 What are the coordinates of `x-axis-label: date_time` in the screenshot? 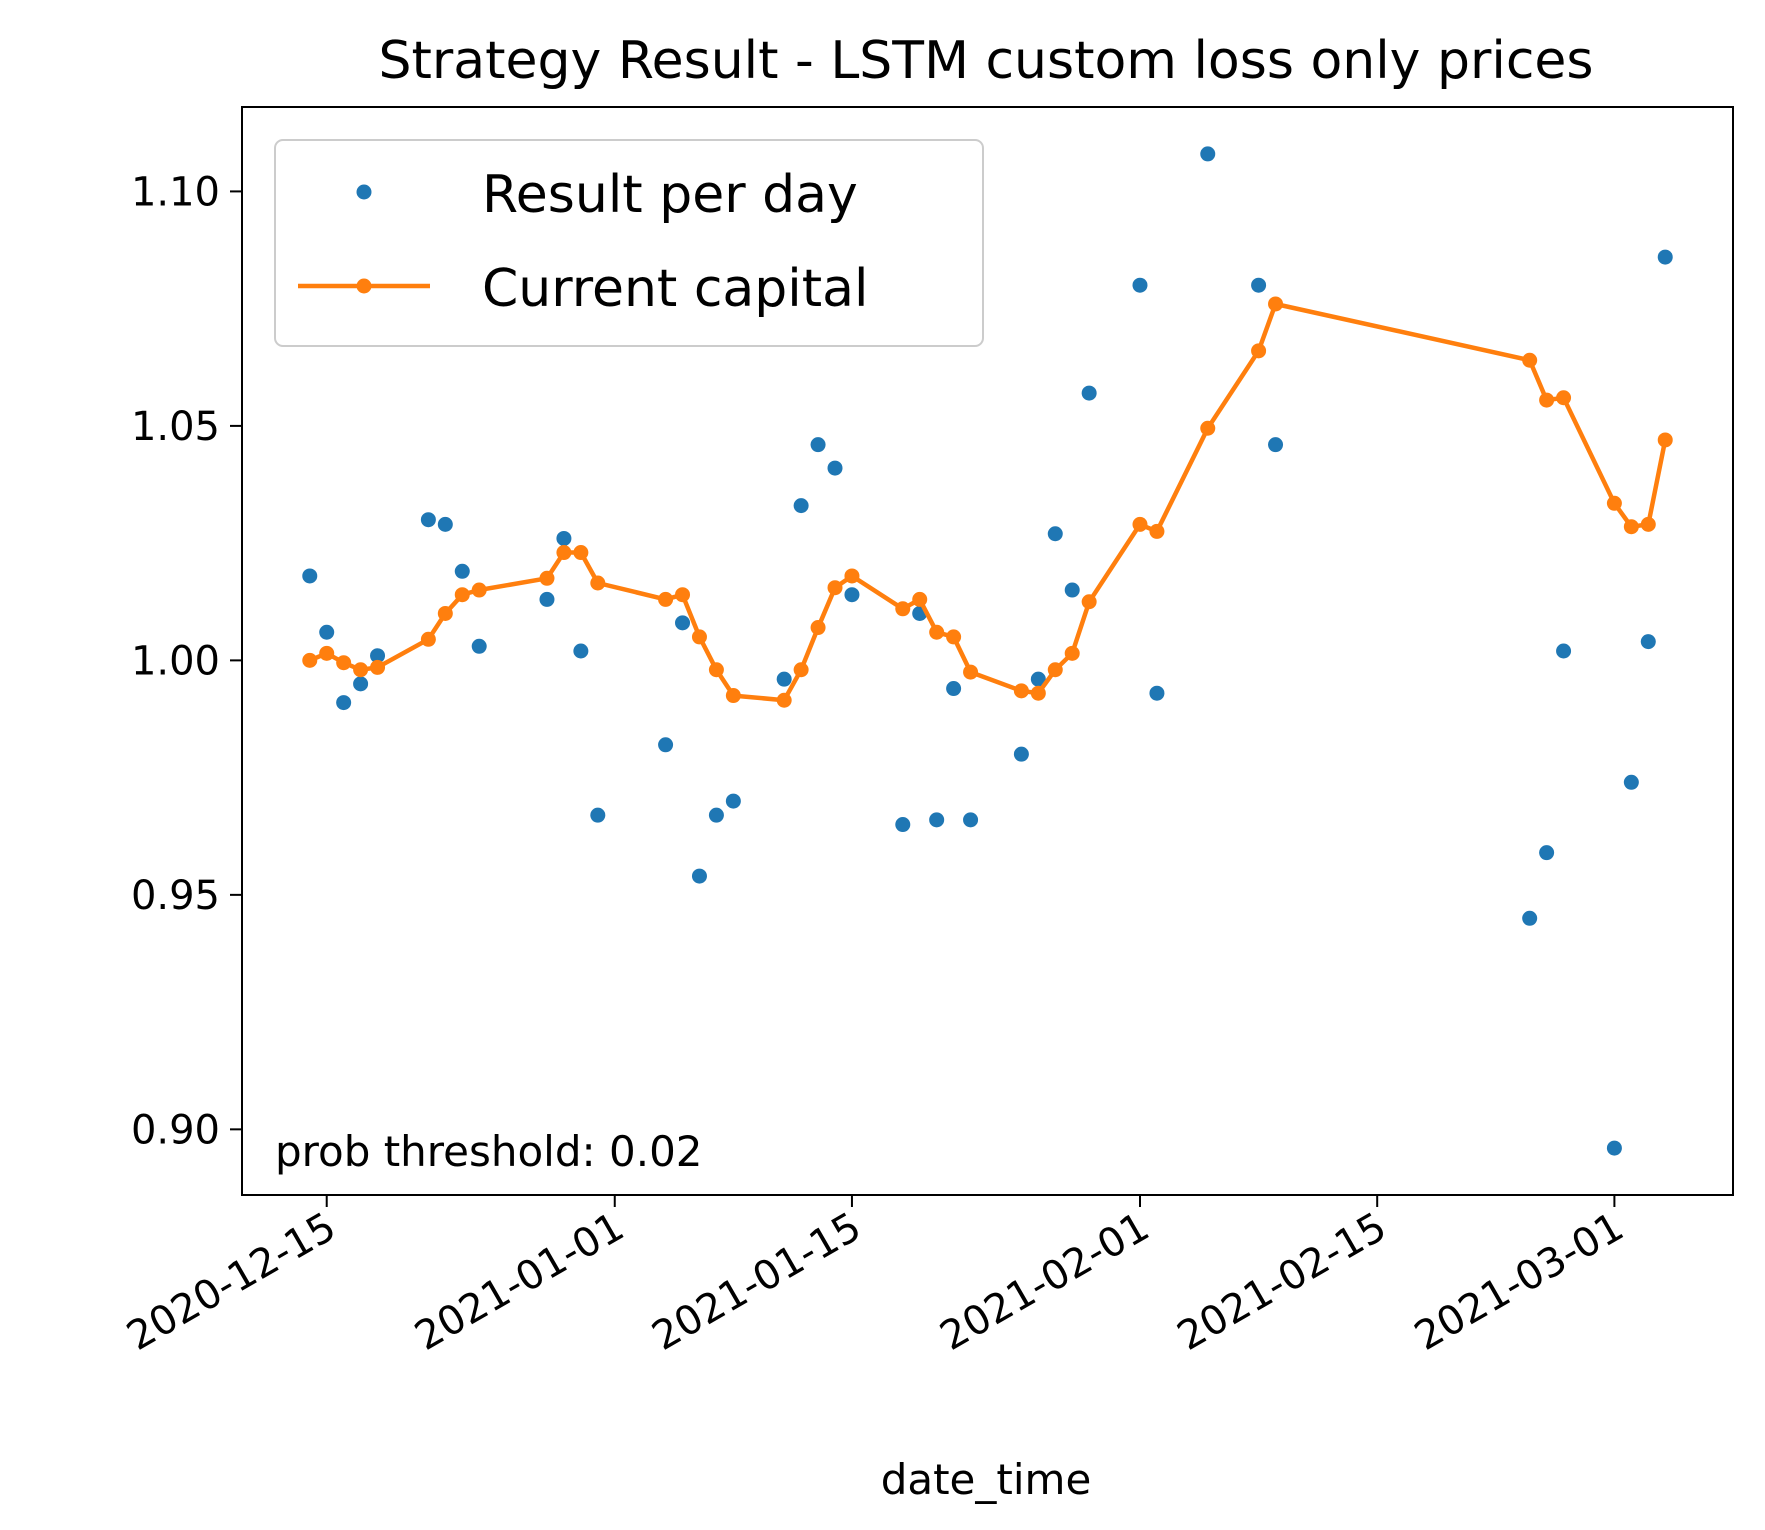 It's located at (986, 1479).